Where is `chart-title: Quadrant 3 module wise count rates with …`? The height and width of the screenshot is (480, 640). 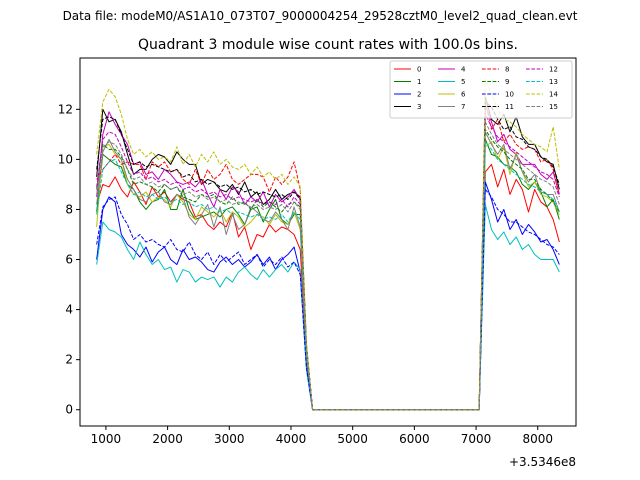
chart-title: Quadrant 3 module wise count rates with … is located at coordinates (328, 45).